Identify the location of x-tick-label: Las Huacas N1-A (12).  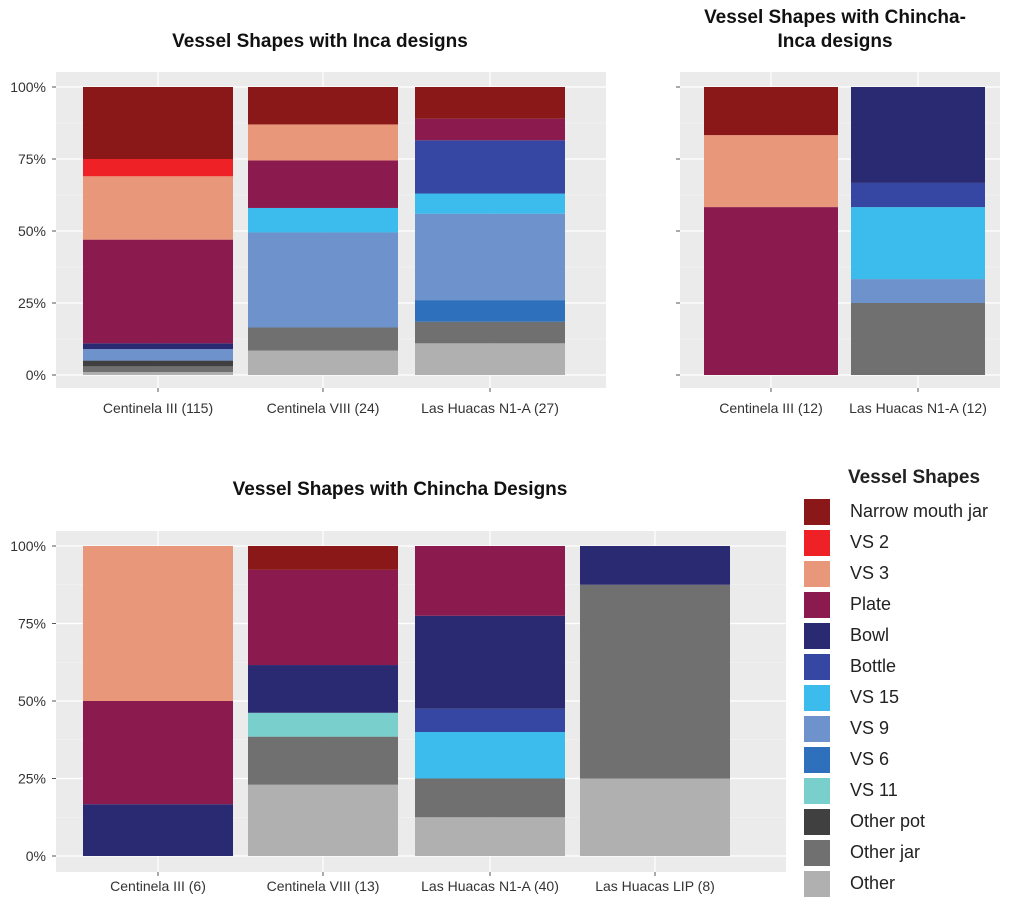
(918, 408).